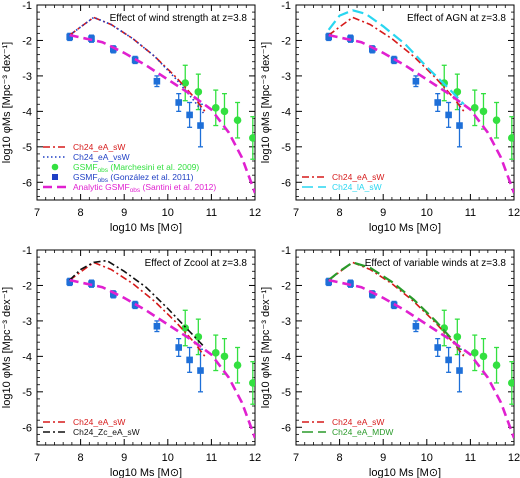 The width and height of the screenshot is (520, 478). I want to click on legend-label: GSMFobs (Marchesini et al. 2009), so click(136, 168).